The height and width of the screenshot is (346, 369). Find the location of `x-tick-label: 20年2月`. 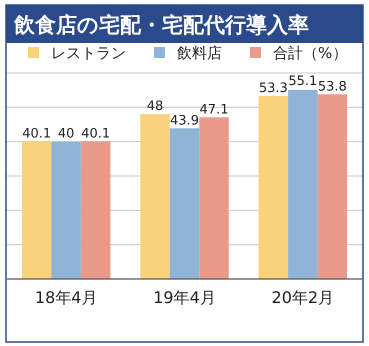

x-tick-label: 20年2月 is located at coordinates (303, 297).